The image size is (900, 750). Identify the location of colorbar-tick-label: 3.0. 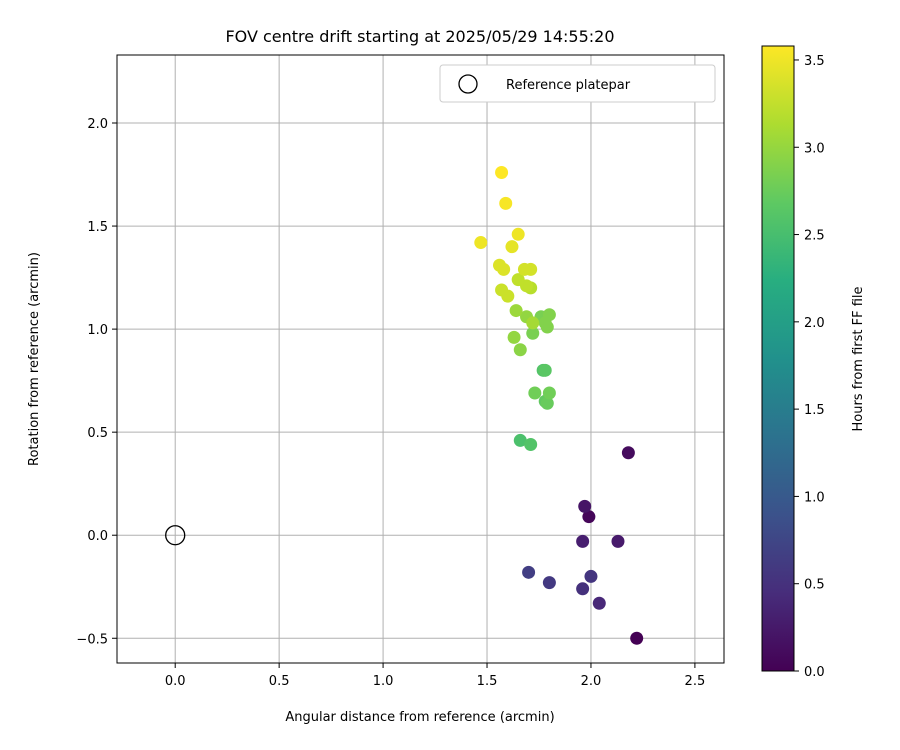
(814, 148).